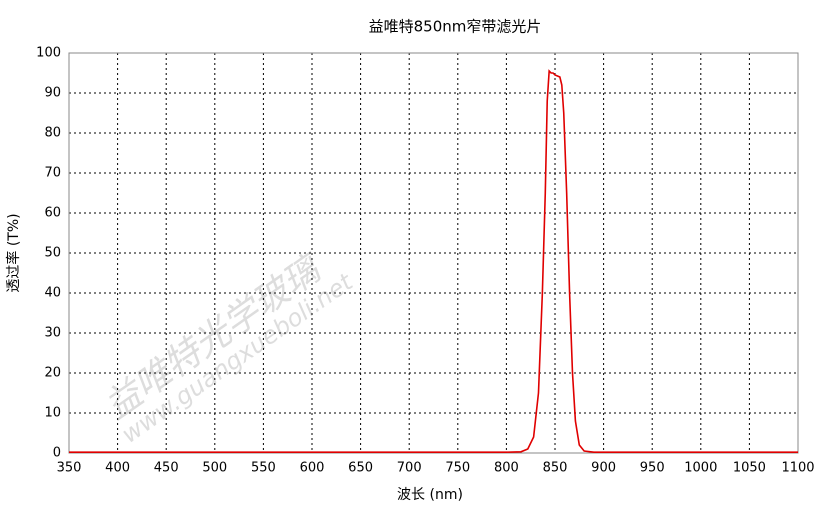 The image size is (829, 511). I want to click on x-tick-label: 1100, so click(797, 468).